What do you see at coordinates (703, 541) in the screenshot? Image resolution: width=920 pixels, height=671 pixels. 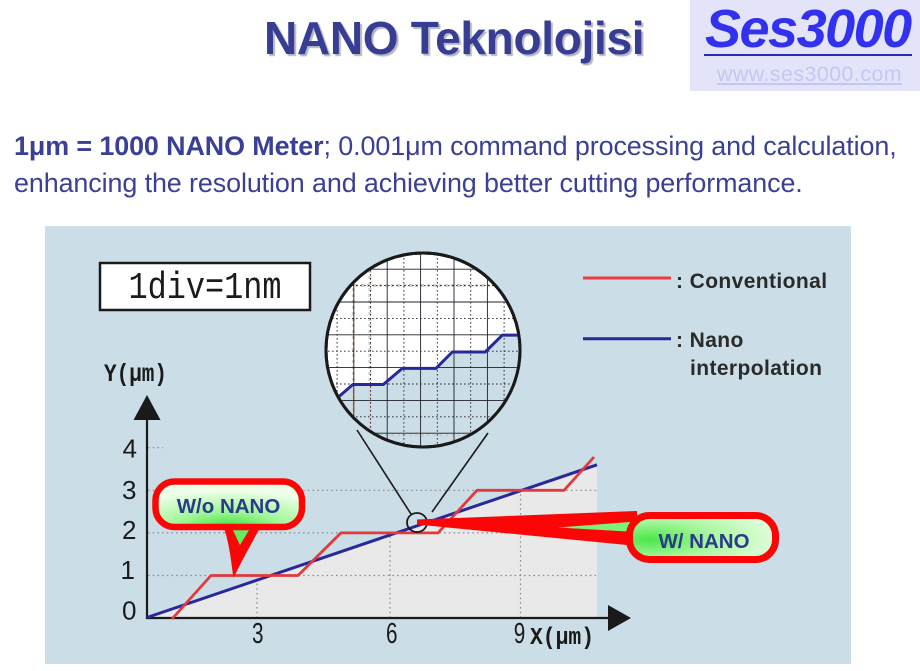 I see `svg-text: W/ NANO` at bounding box center [703, 541].